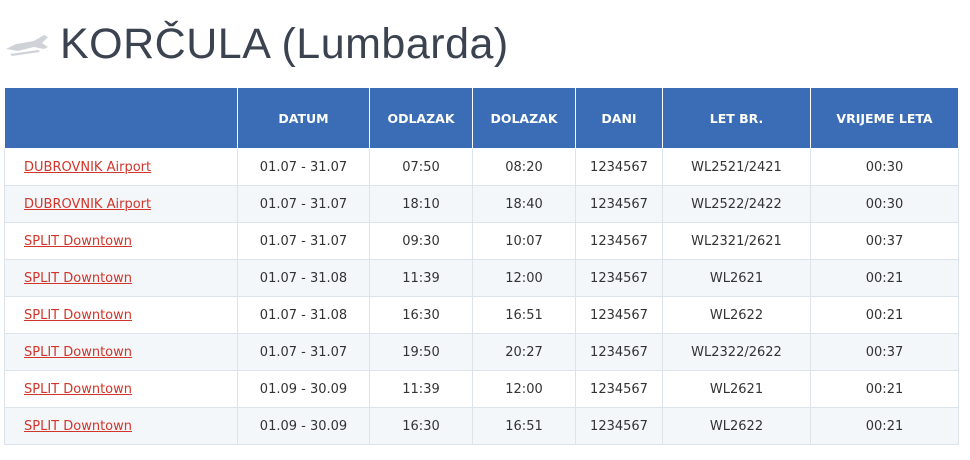  I want to click on page-header: KORČULA (Lumbarda), so click(256, 44).